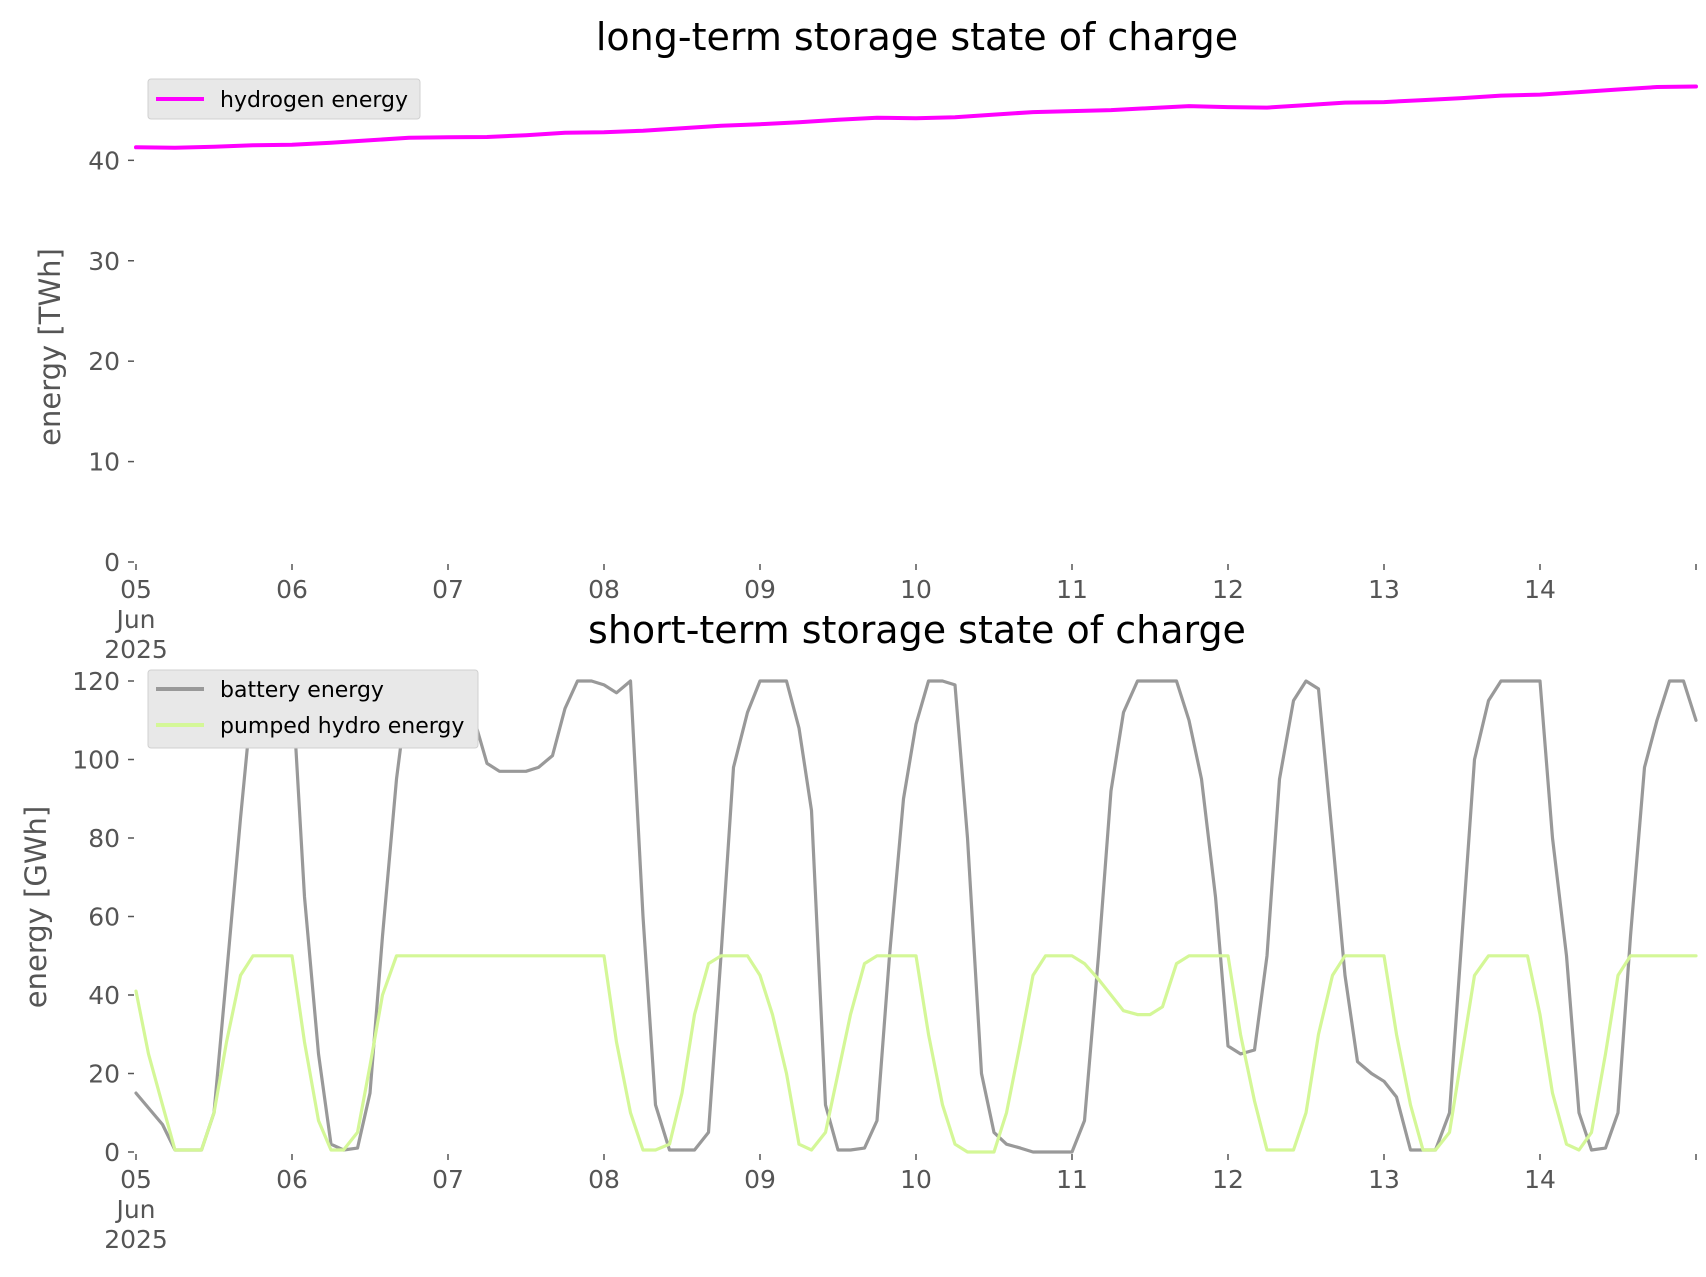  Describe the element at coordinates (342, 726) in the screenshot. I see `legend-label-pumped-hydro: pumped hydro energy` at that location.